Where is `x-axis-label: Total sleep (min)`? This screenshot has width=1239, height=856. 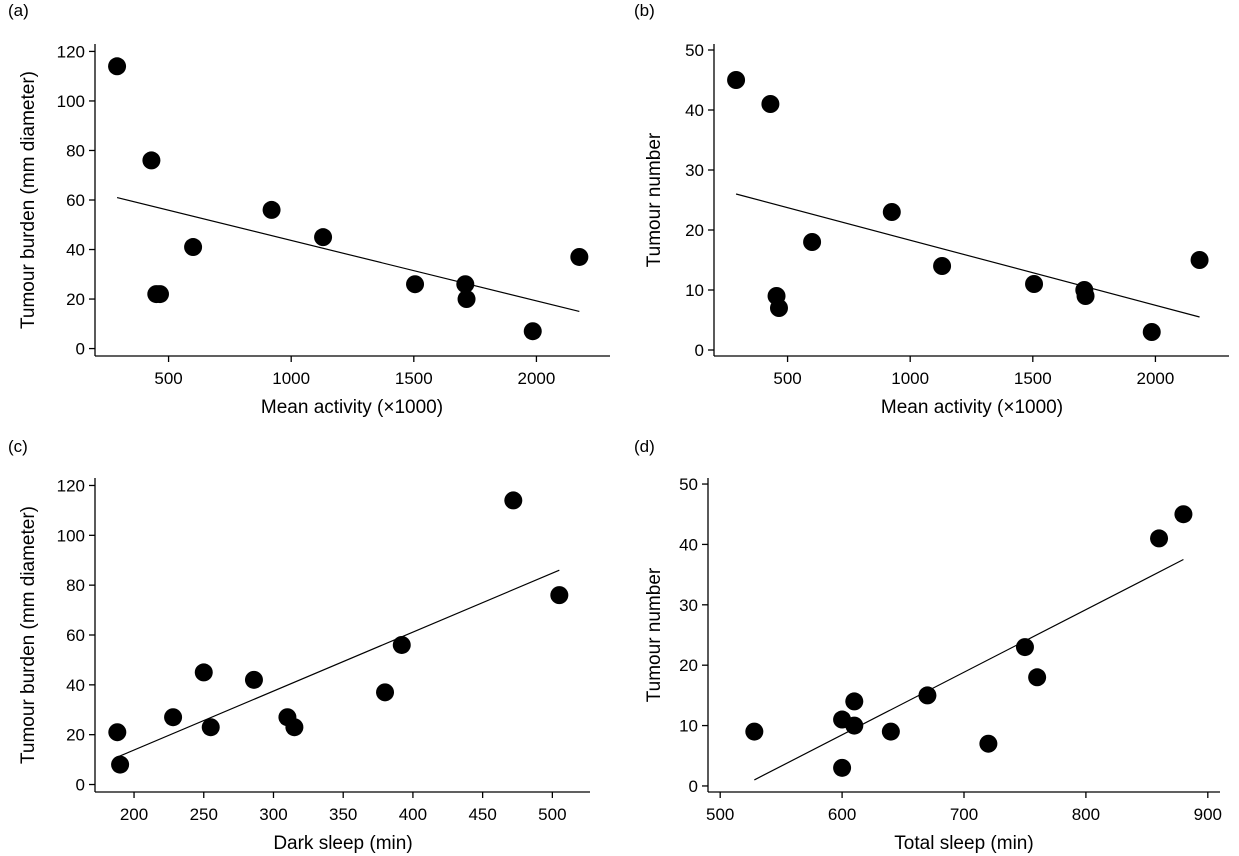 x-axis-label: Total sleep (min) is located at coordinates (963, 843).